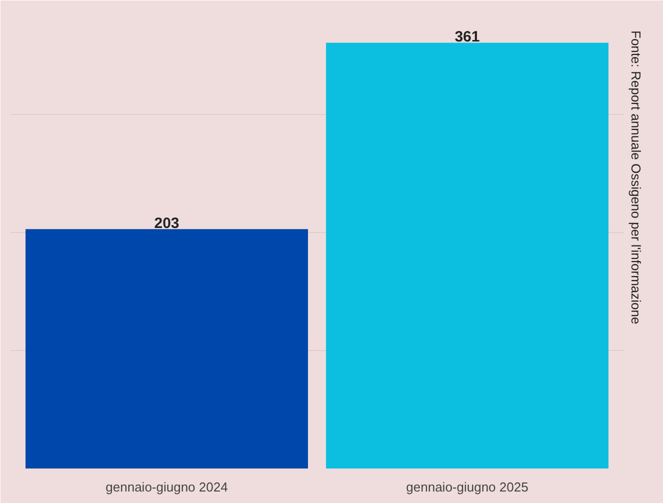 Image resolution: width=663 pixels, height=503 pixels. I want to click on x-tick-label: gennaio-giugno 2024, so click(167, 487).